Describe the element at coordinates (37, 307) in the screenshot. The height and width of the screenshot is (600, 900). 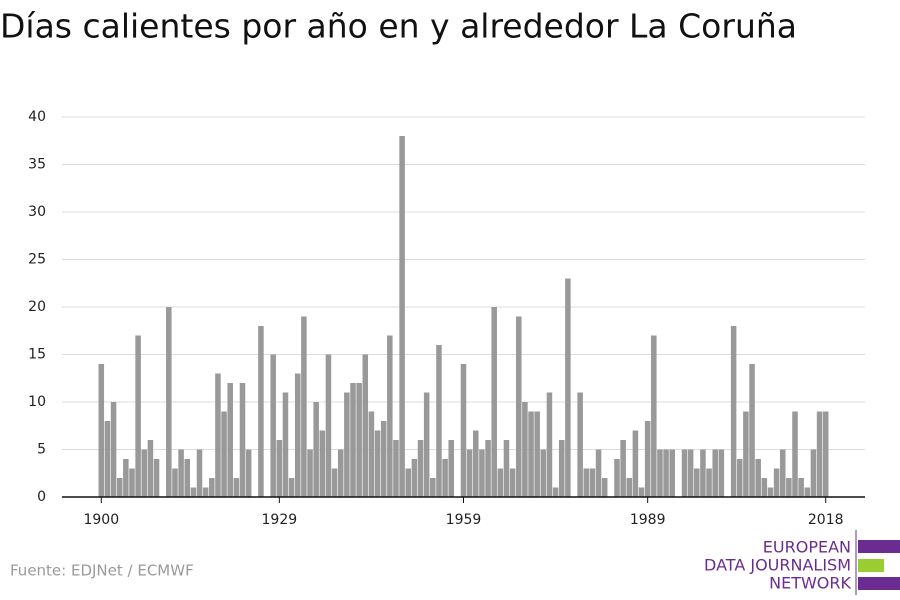
I see `y-tick-label: 20` at that location.